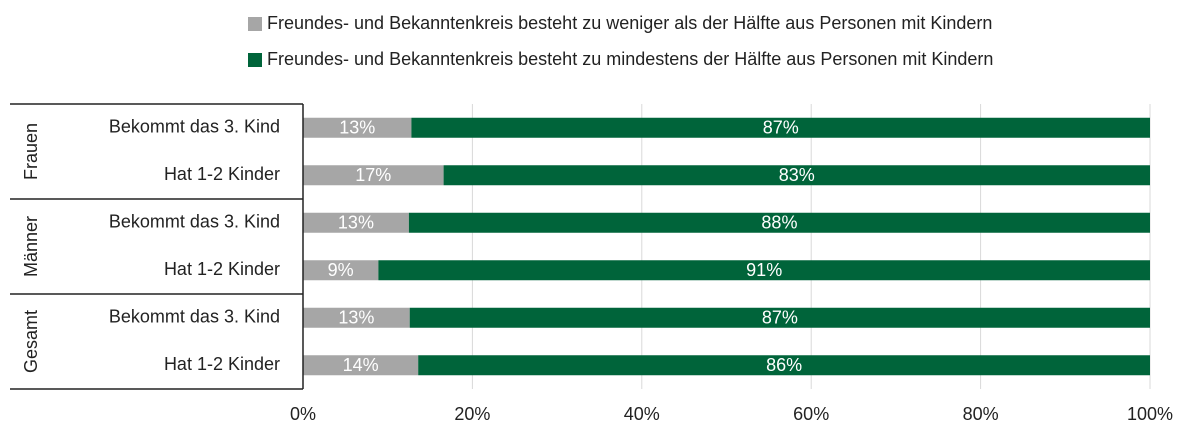  Describe the element at coordinates (472, 414) in the screenshot. I see `x-tick-label: 20%` at that location.